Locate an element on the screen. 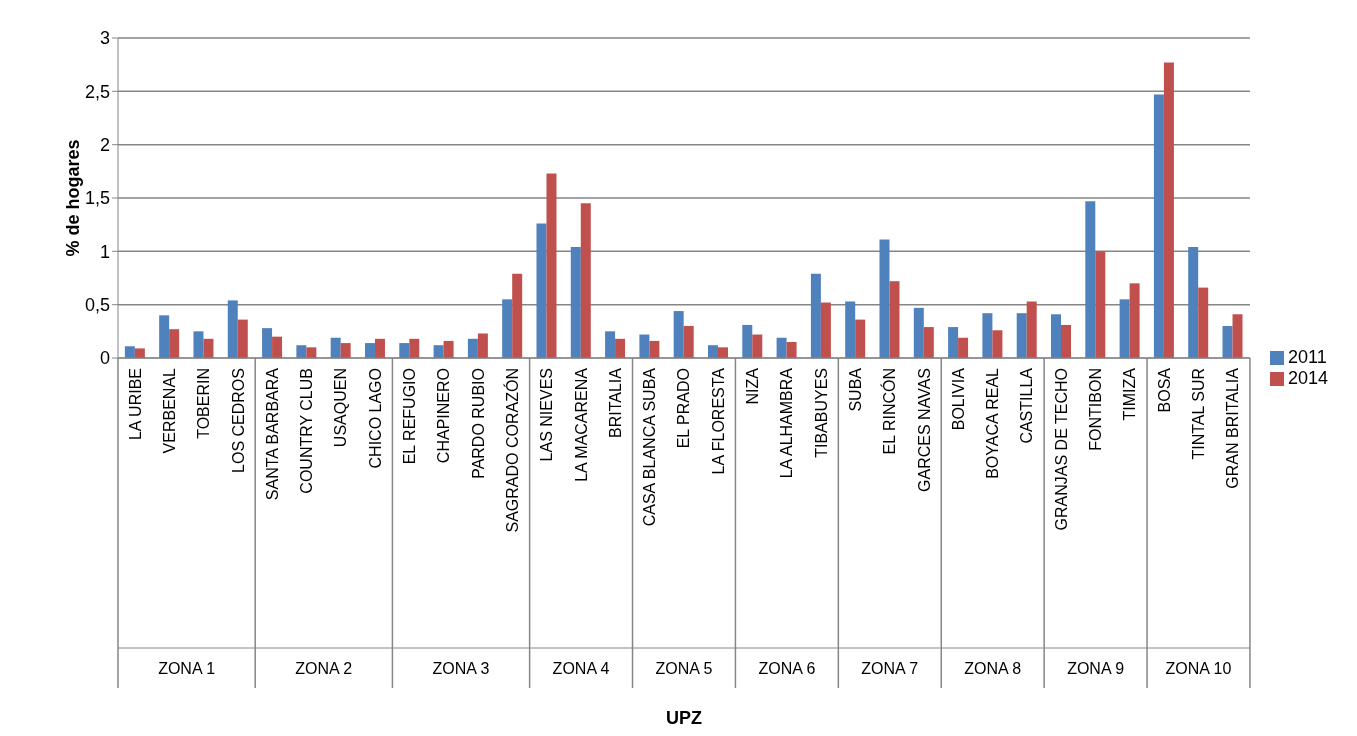 The height and width of the screenshot is (736, 1357). x-tick-label: GRANJAS DE TECHO is located at coordinates (1061, 449).